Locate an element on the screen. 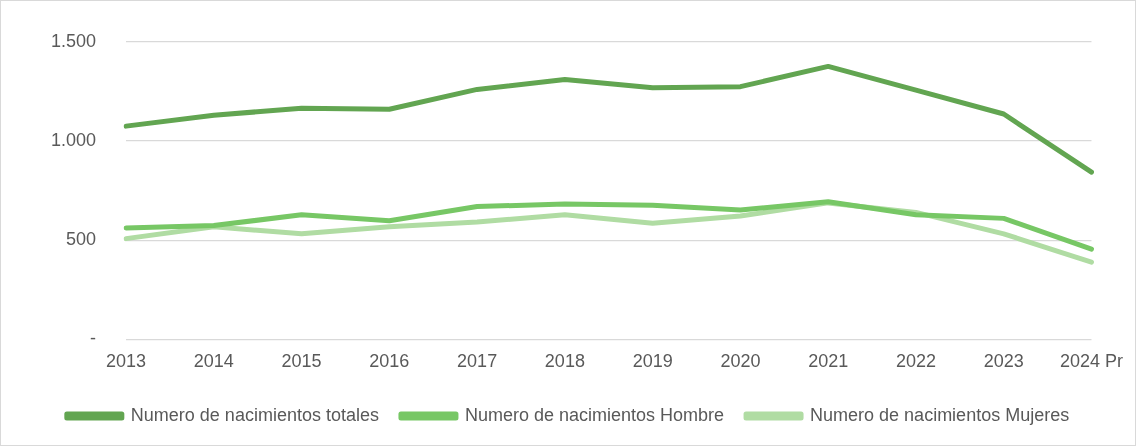 Image resolution: width=1136 pixels, height=446 pixels. legend-label: Numero de nacimientos Mujeres is located at coordinates (940, 414).